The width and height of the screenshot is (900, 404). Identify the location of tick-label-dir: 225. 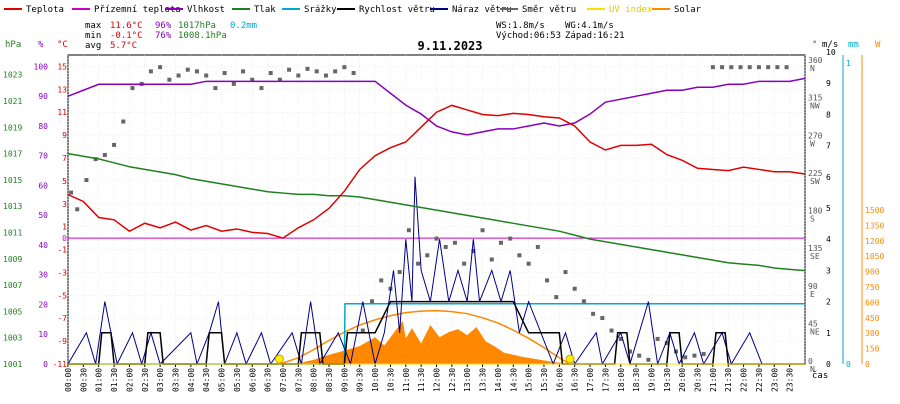
(815, 173).